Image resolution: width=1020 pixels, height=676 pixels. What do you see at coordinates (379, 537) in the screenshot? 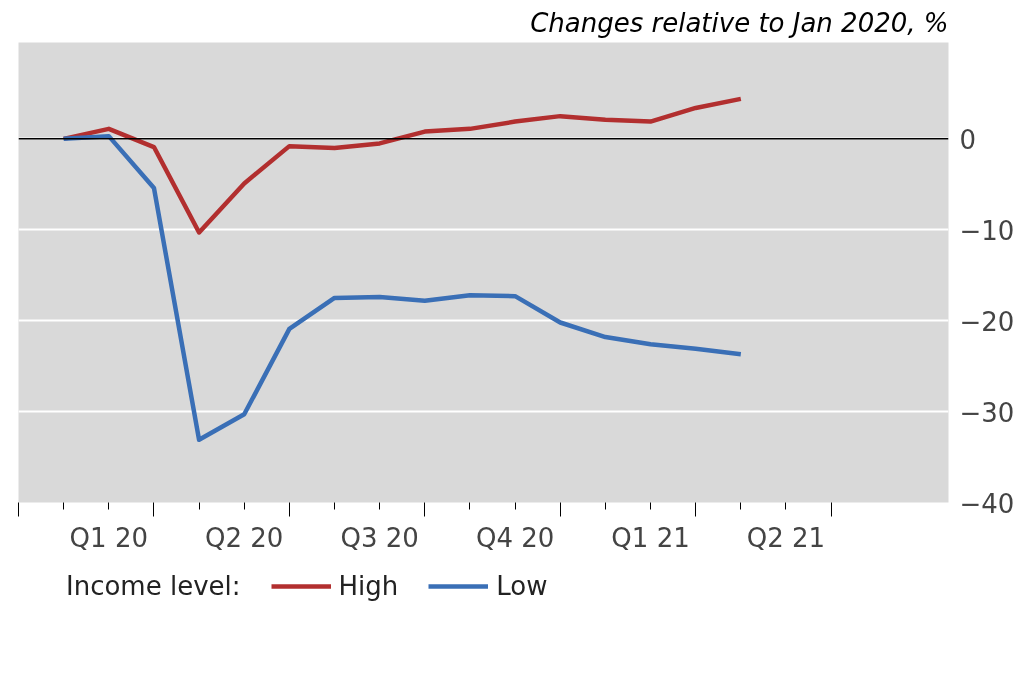
I see `x-tick-label: Q3 20` at bounding box center [379, 537].